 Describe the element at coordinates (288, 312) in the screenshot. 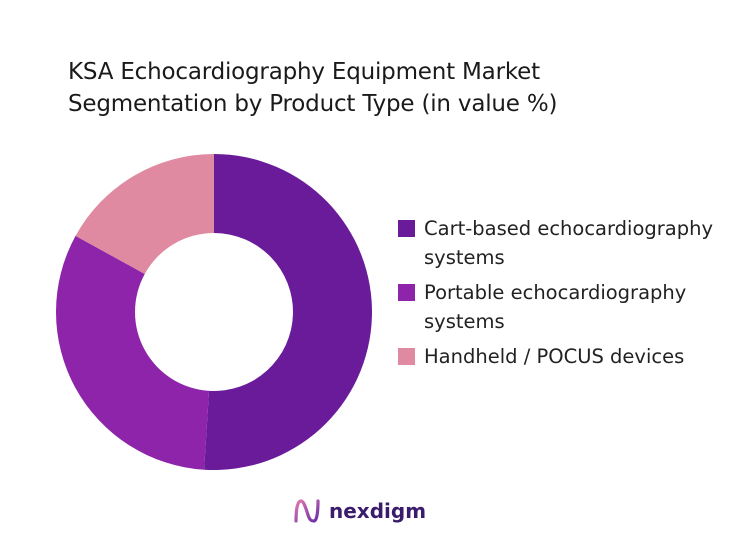

I see `donut-slice-cart-based` at that location.